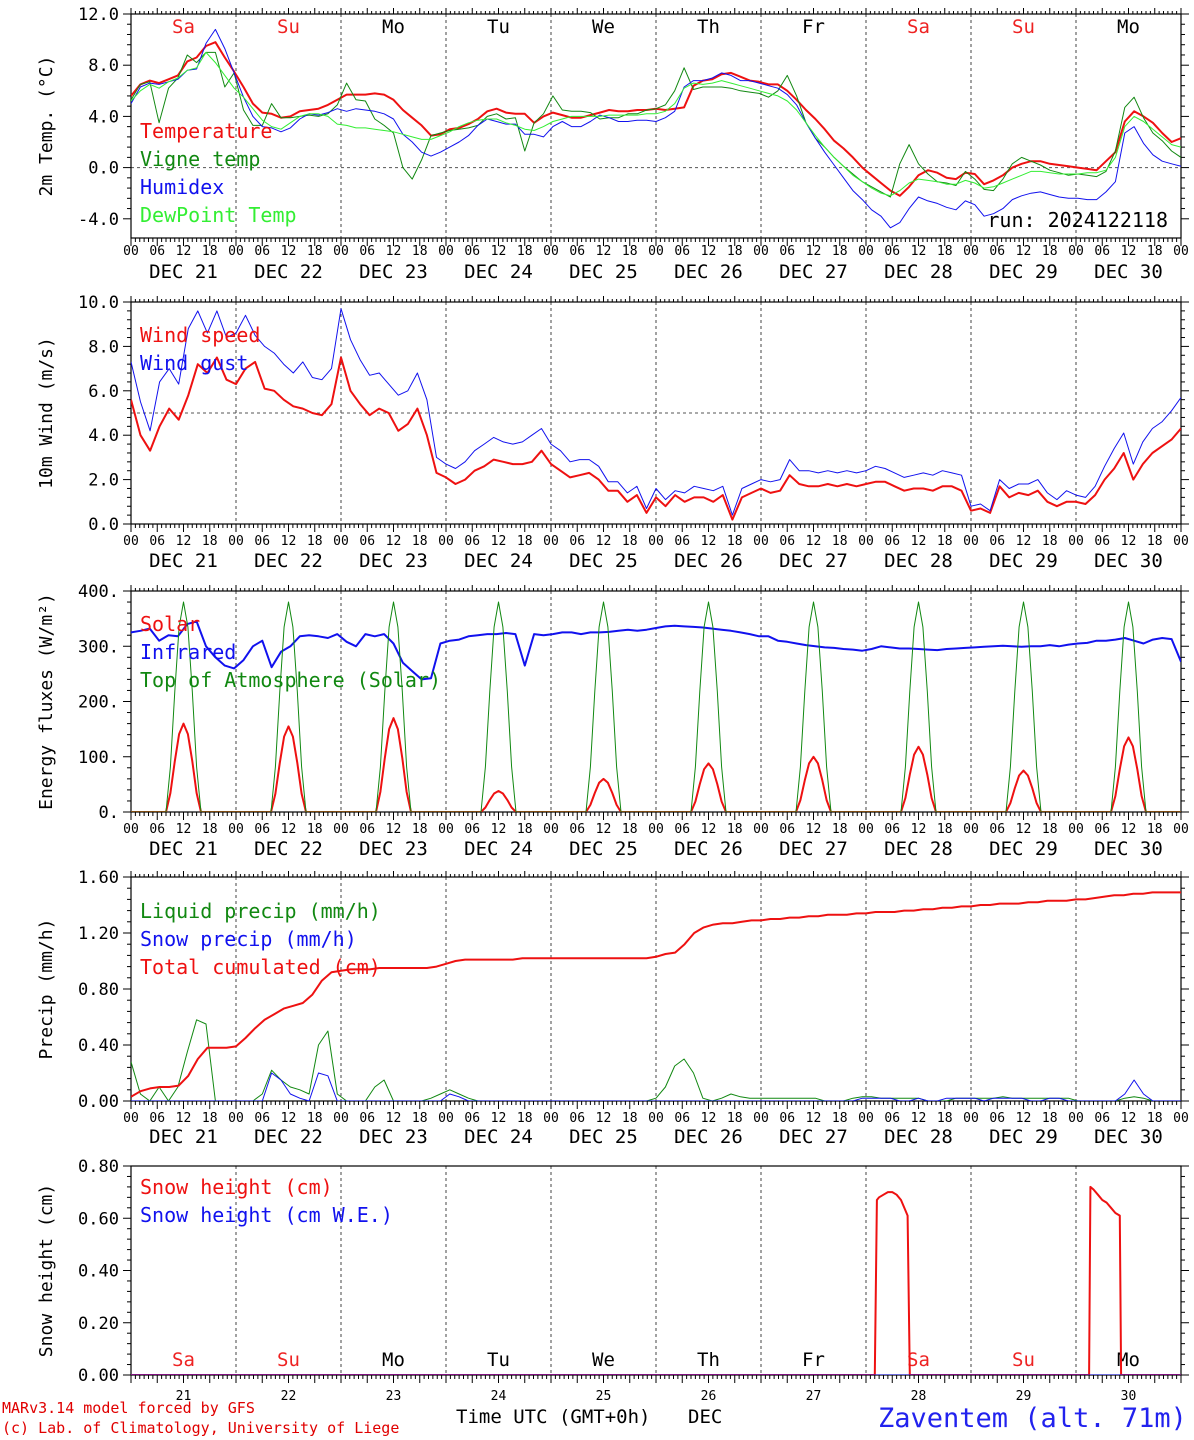 The width and height of the screenshot is (1194, 1440). What do you see at coordinates (183, 1360) in the screenshot?
I see `weekday-label: Sa` at bounding box center [183, 1360].